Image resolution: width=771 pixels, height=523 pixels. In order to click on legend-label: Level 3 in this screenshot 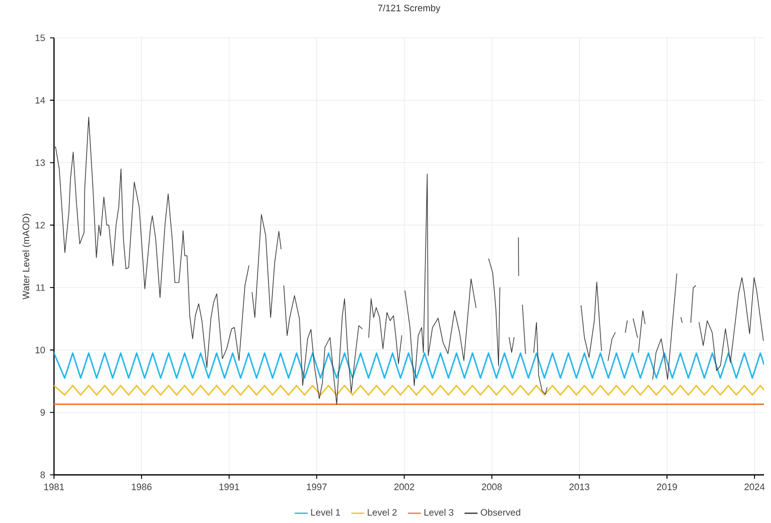, I will do `click(439, 512)`.